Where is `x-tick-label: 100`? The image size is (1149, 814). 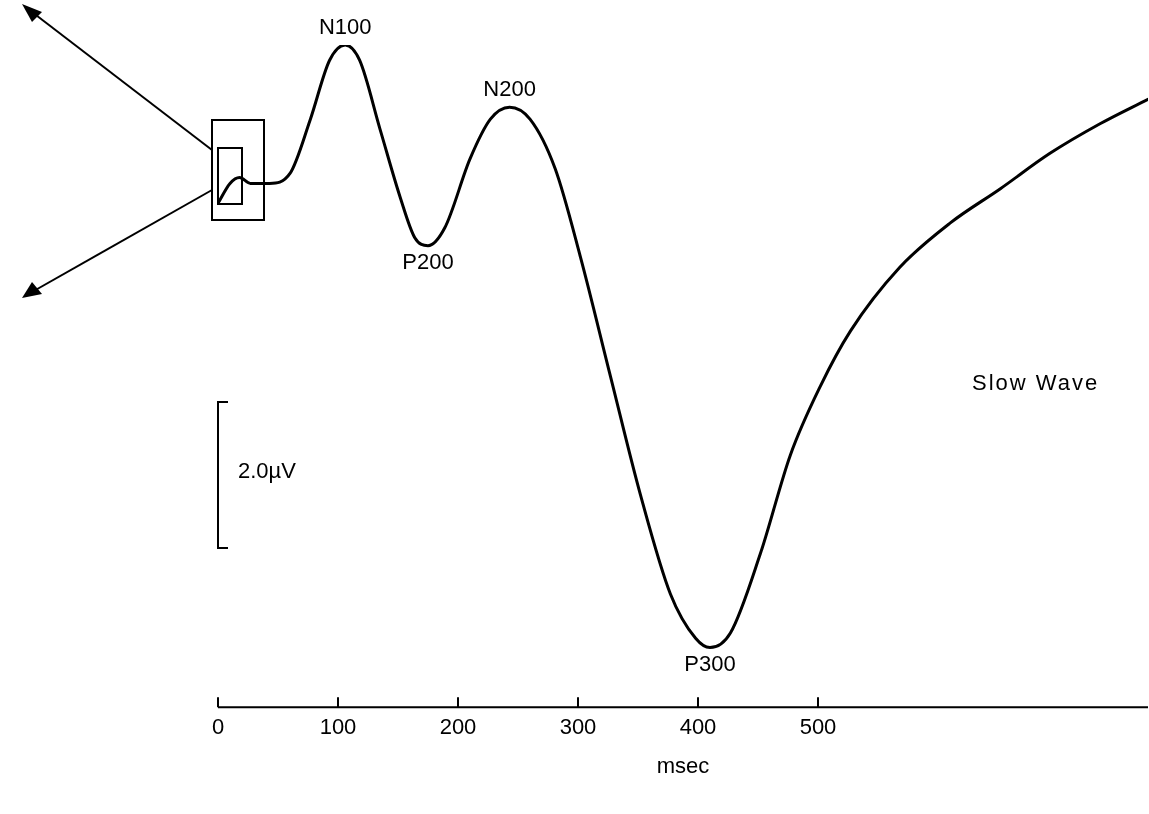
x-tick-label: 100 is located at coordinates (338, 727).